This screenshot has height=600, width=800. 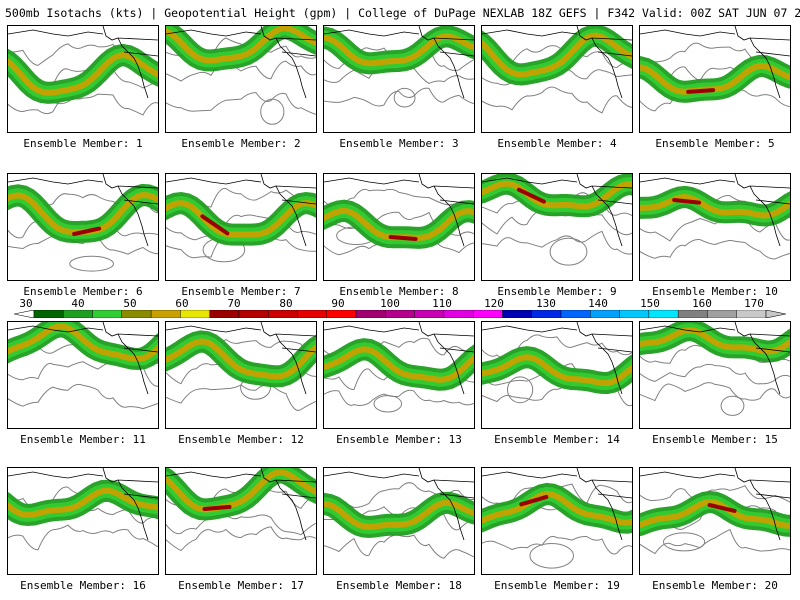 What do you see at coordinates (83, 291) in the screenshot?
I see `ensemble-member-label: Ensemble Member: 6` at bounding box center [83, 291].